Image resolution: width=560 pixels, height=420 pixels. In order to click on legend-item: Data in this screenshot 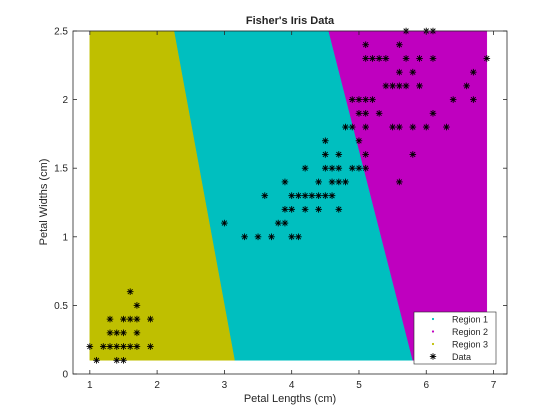, I will do `click(450, 357)`.